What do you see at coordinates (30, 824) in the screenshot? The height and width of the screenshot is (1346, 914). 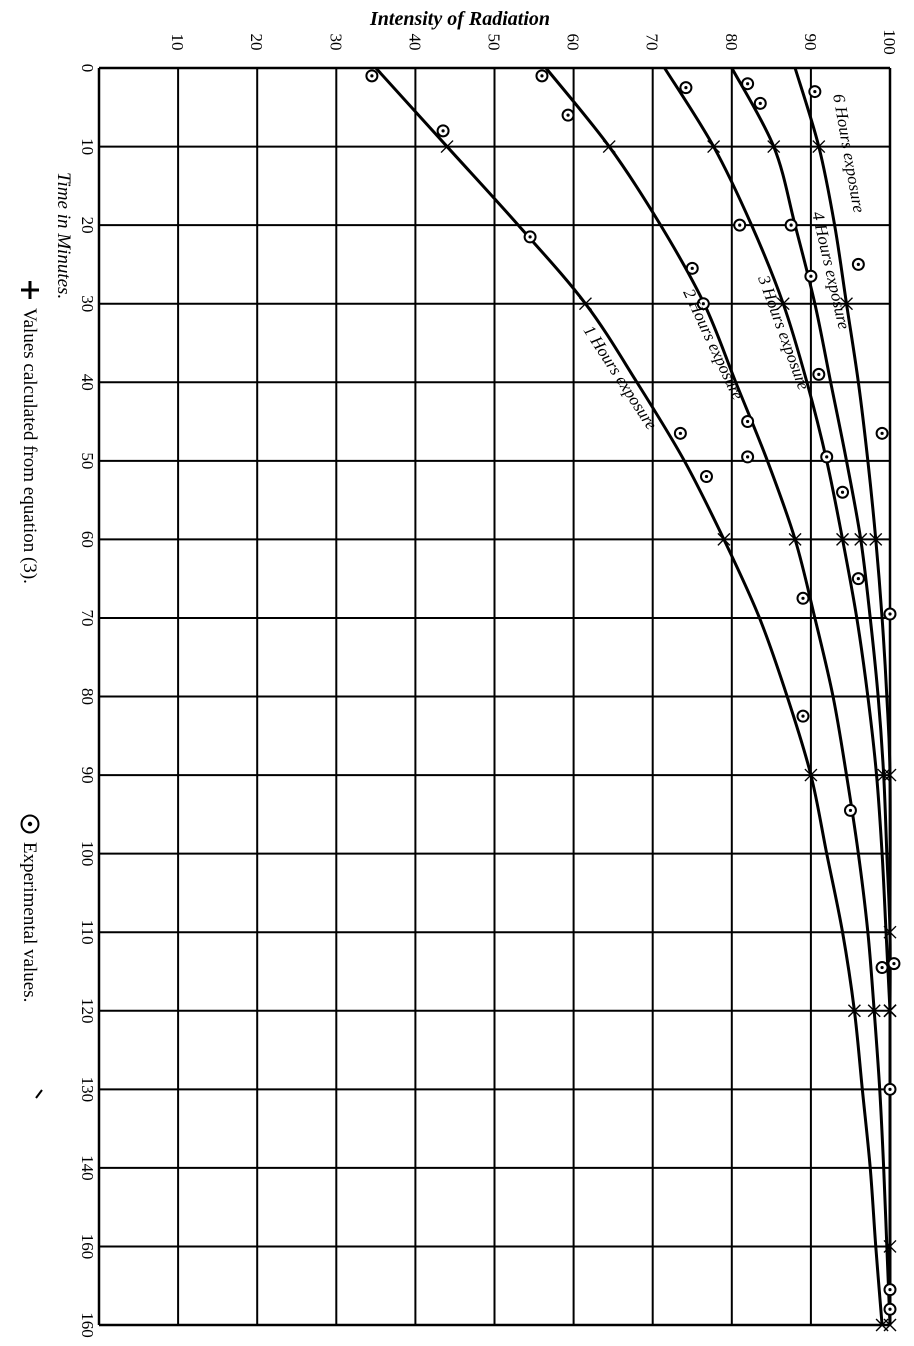 I see `circle-dot-marker-icon` at bounding box center [30, 824].